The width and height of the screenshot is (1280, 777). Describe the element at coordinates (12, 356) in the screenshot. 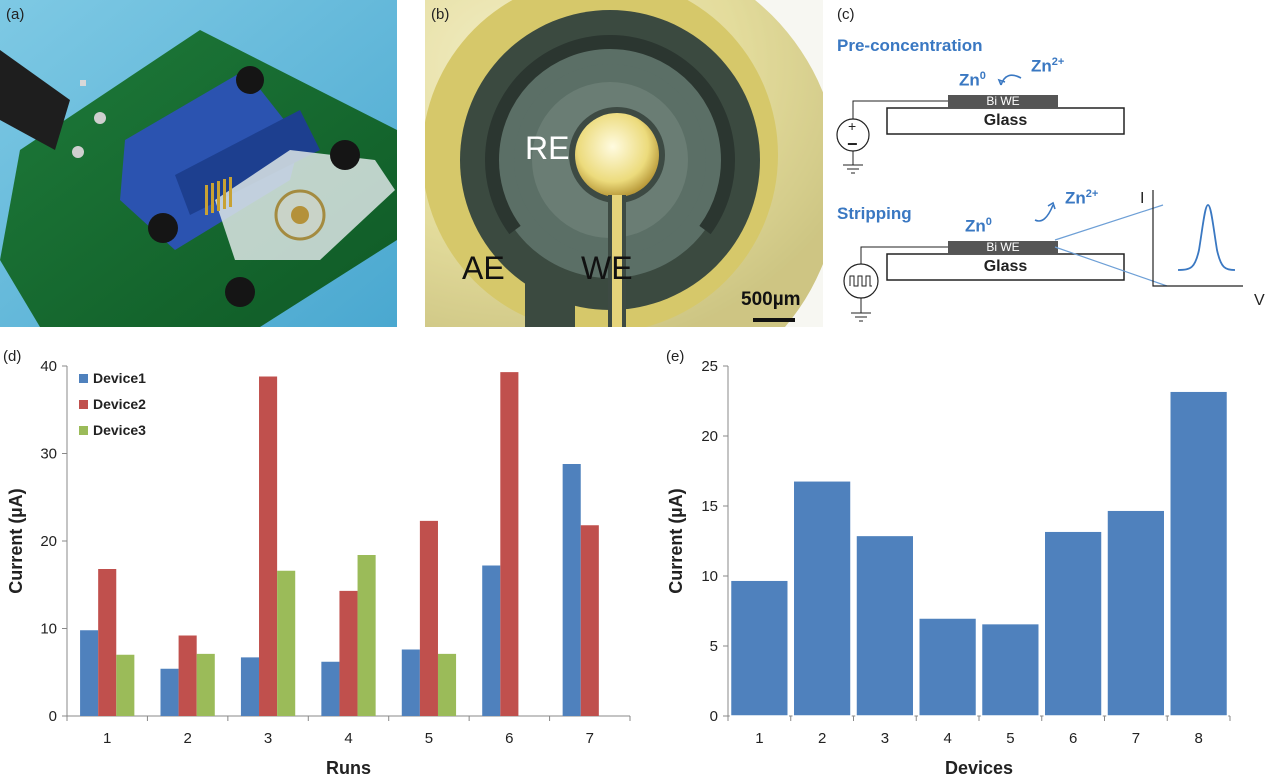

I see `panel-d-label: (d)` at that location.